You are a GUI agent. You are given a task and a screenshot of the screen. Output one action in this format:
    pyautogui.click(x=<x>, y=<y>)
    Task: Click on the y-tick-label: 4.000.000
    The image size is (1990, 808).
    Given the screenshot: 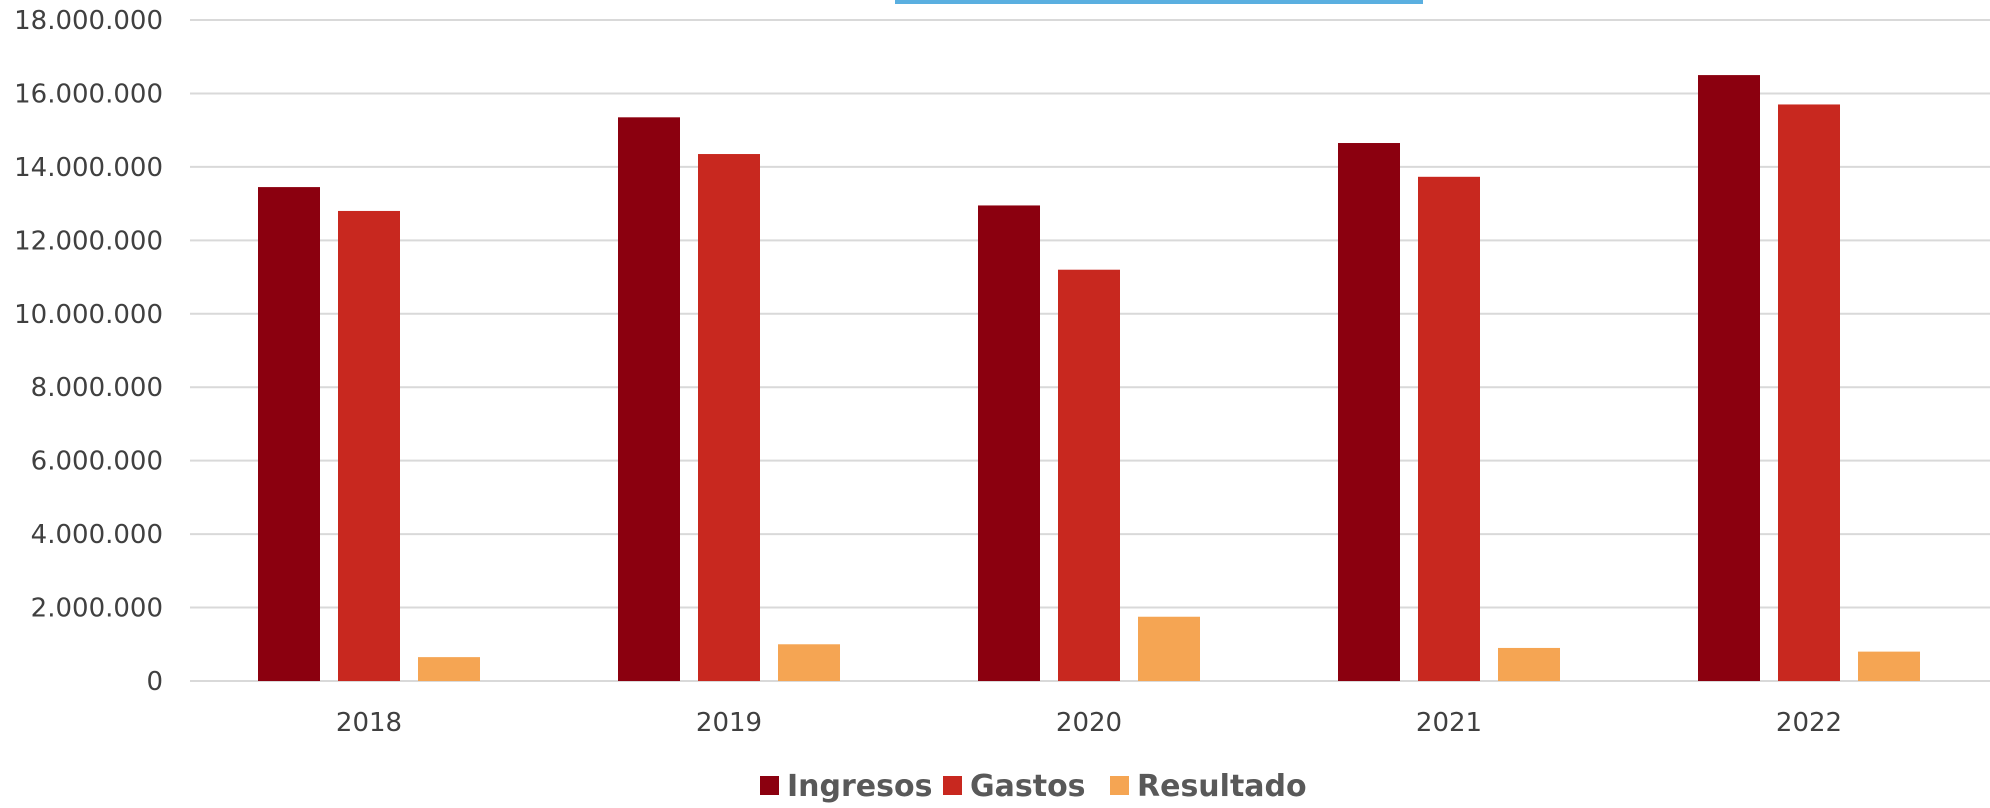 What is the action you would take?
    pyautogui.click(x=97, y=535)
    